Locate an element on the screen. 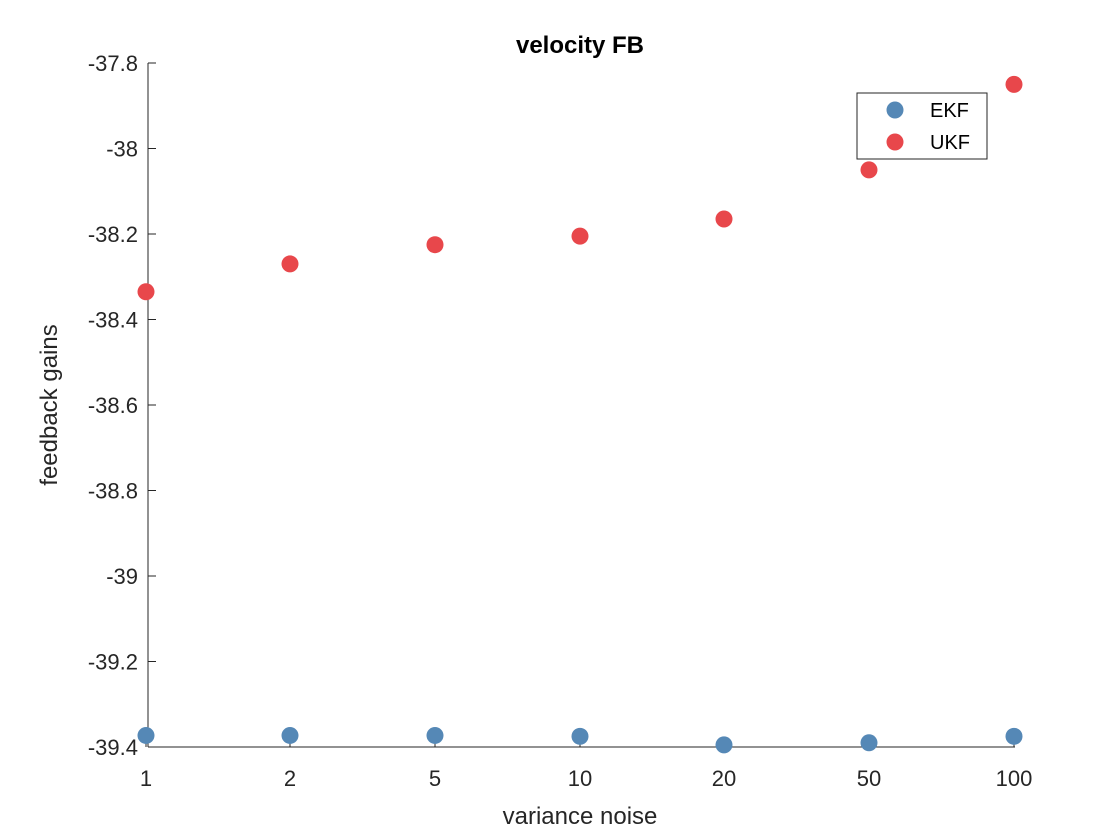 This screenshot has width=1120, height=840. x-tick-label: 100 is located at coordinates (1014, 778).